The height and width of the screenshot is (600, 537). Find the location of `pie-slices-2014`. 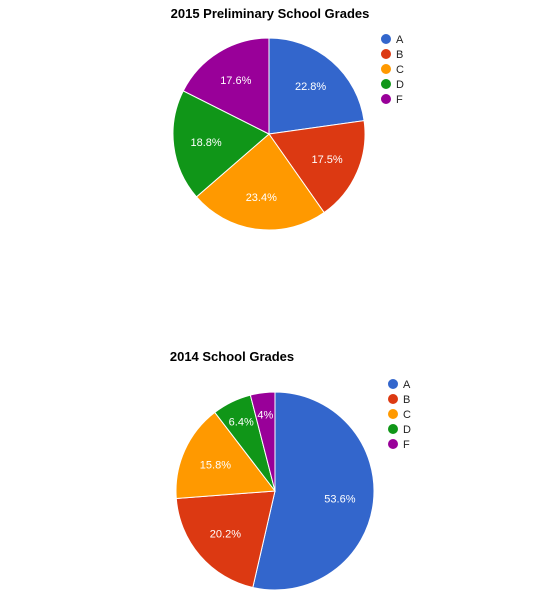

pie-slices-2014 is located at coordinates (275, 491).